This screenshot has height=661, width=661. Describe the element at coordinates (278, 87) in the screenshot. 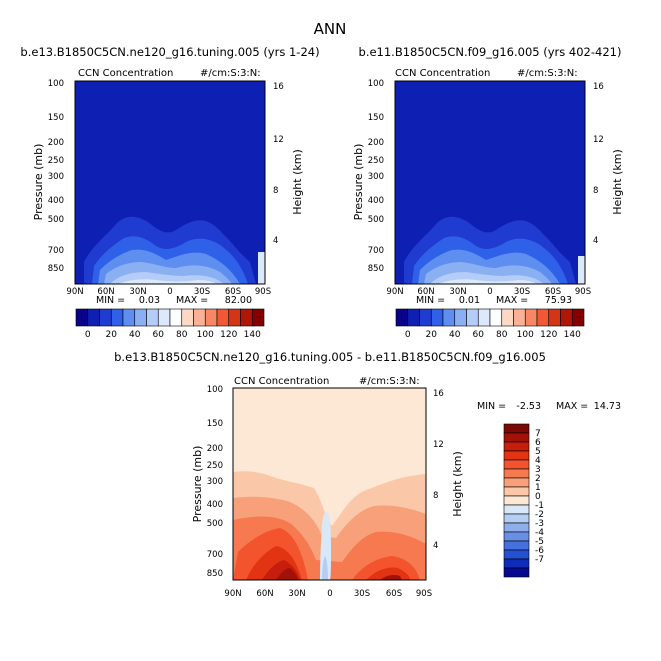

I see `panel-1-y2-tick: 16` at that location.